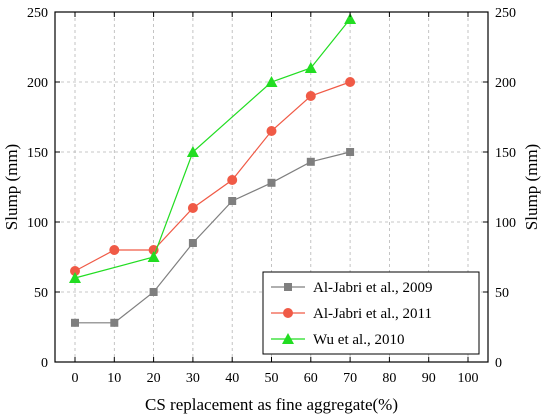 This screenshot has height=420, width=550. What do you see at coordinates (505, 83) in the screenshot?
I see `y-tick-label-right: 200` at bounding box center [505, 83].